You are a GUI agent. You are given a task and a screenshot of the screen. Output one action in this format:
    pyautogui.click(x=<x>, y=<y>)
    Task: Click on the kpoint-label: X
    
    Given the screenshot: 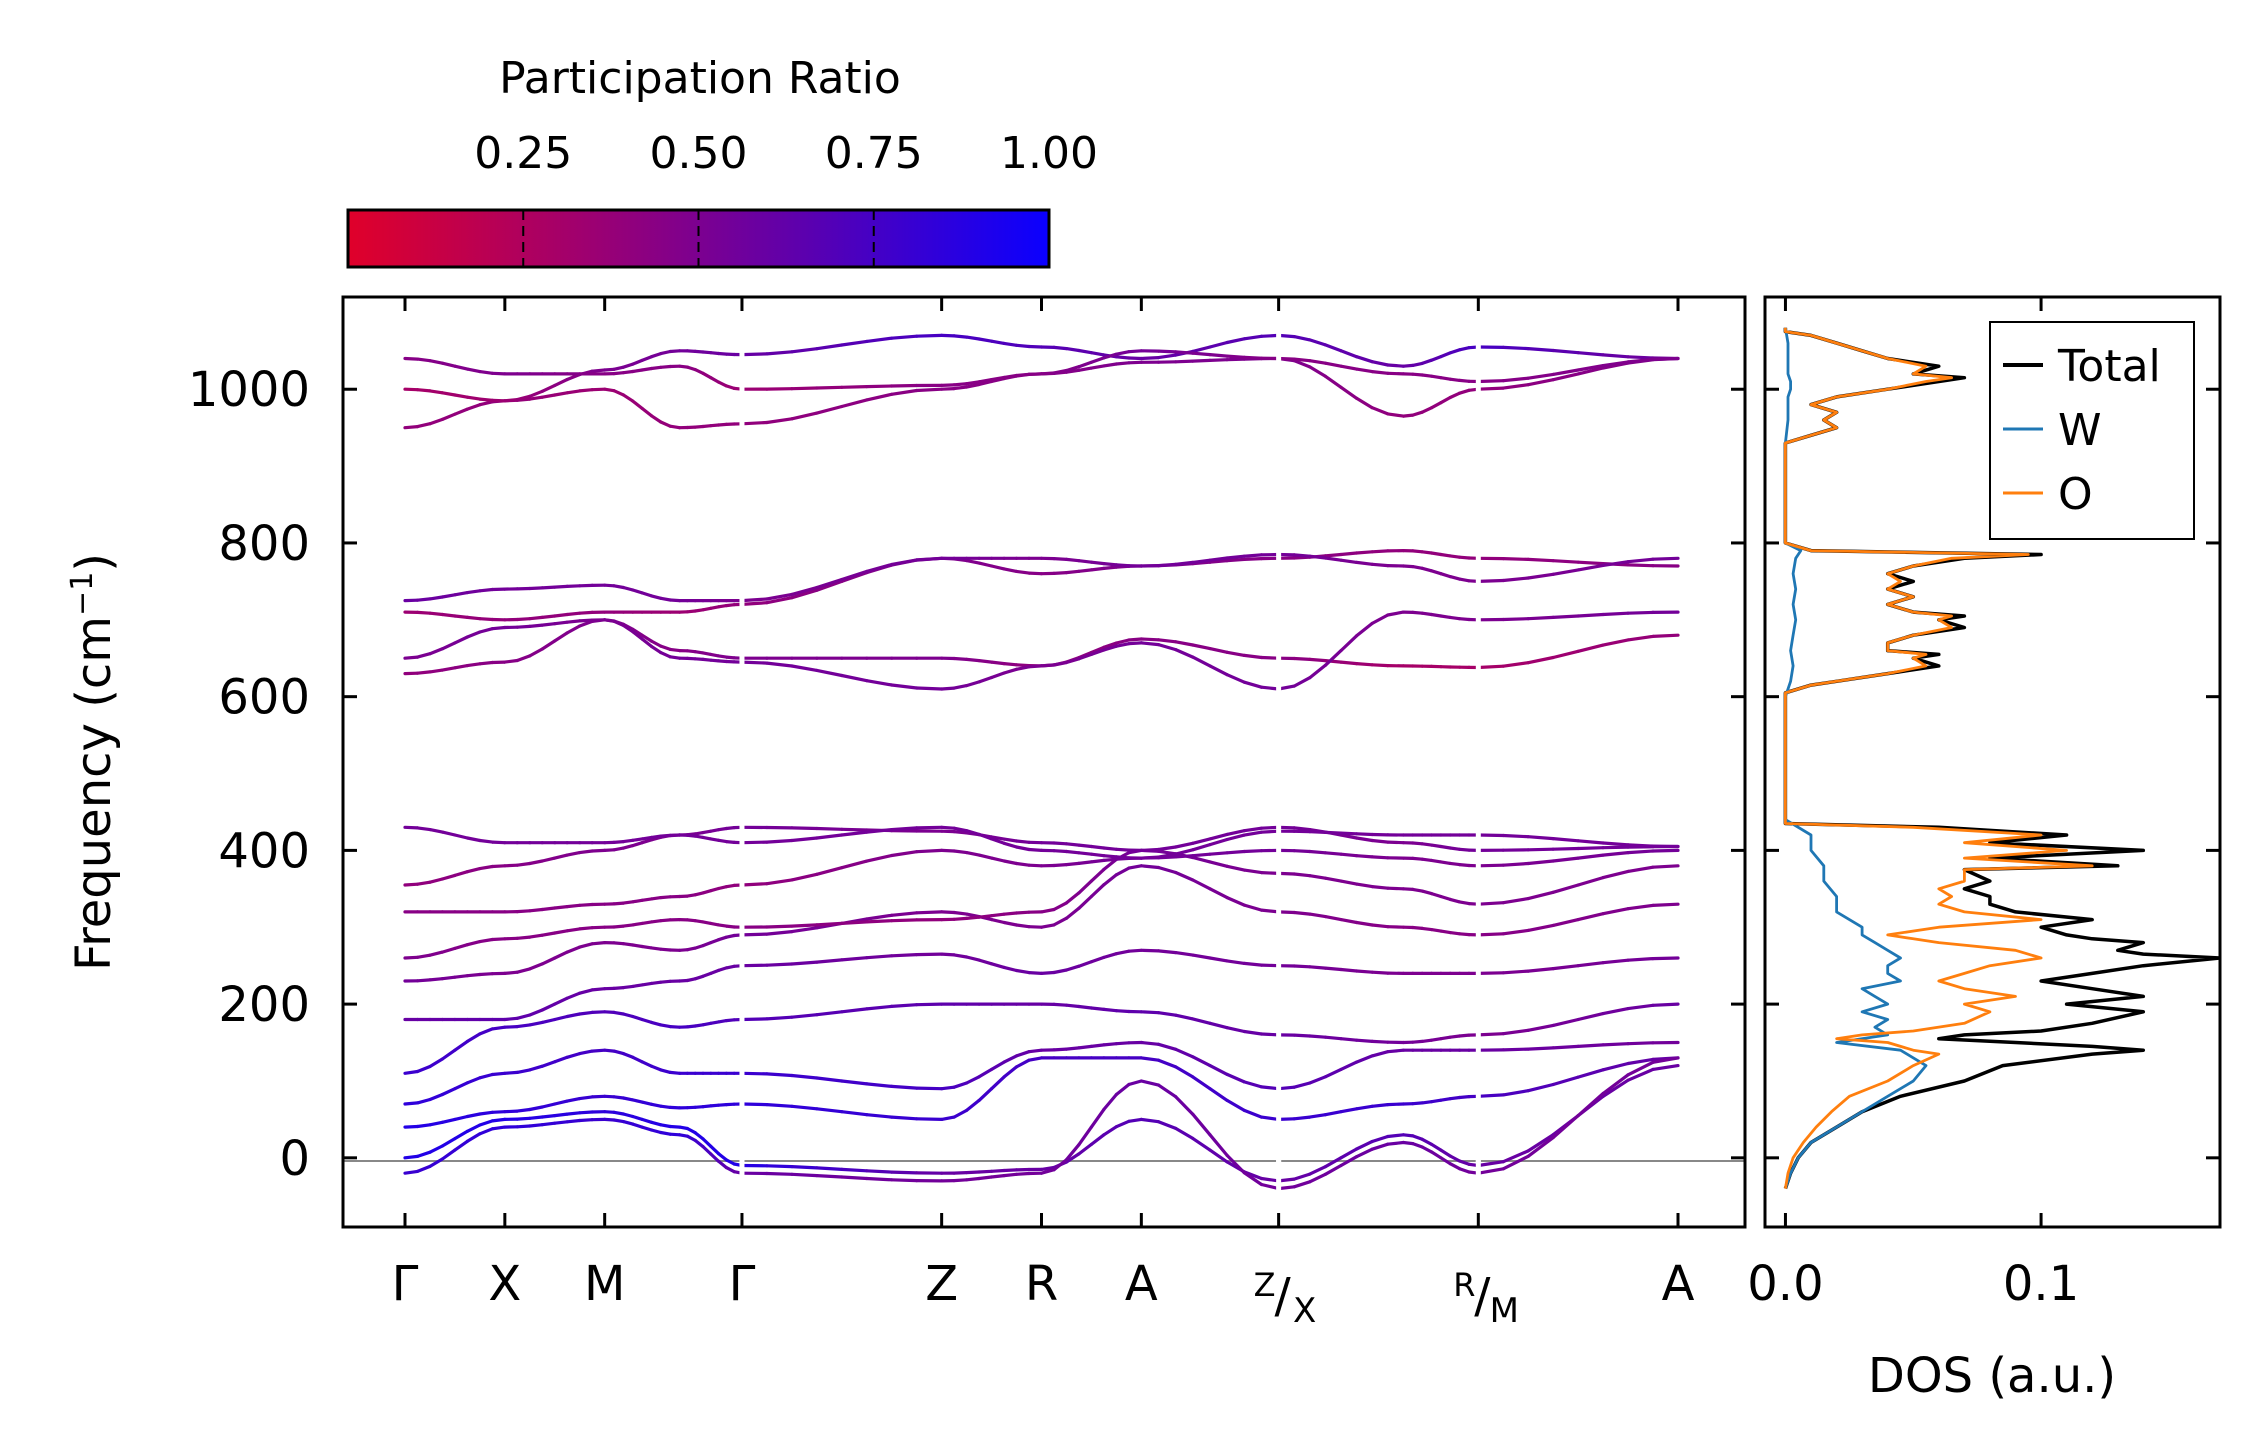 What is the action you would take?
    pyautogui.click(x=504, y=1284)
    